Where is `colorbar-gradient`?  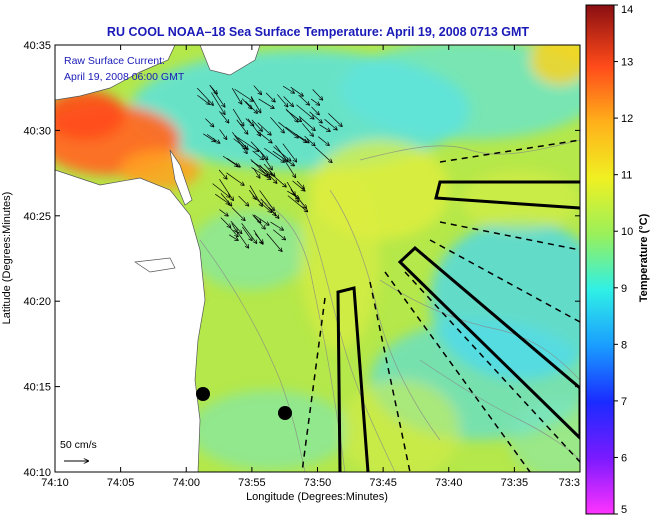 colorbar-gradient is located at coordinates (600, 259).